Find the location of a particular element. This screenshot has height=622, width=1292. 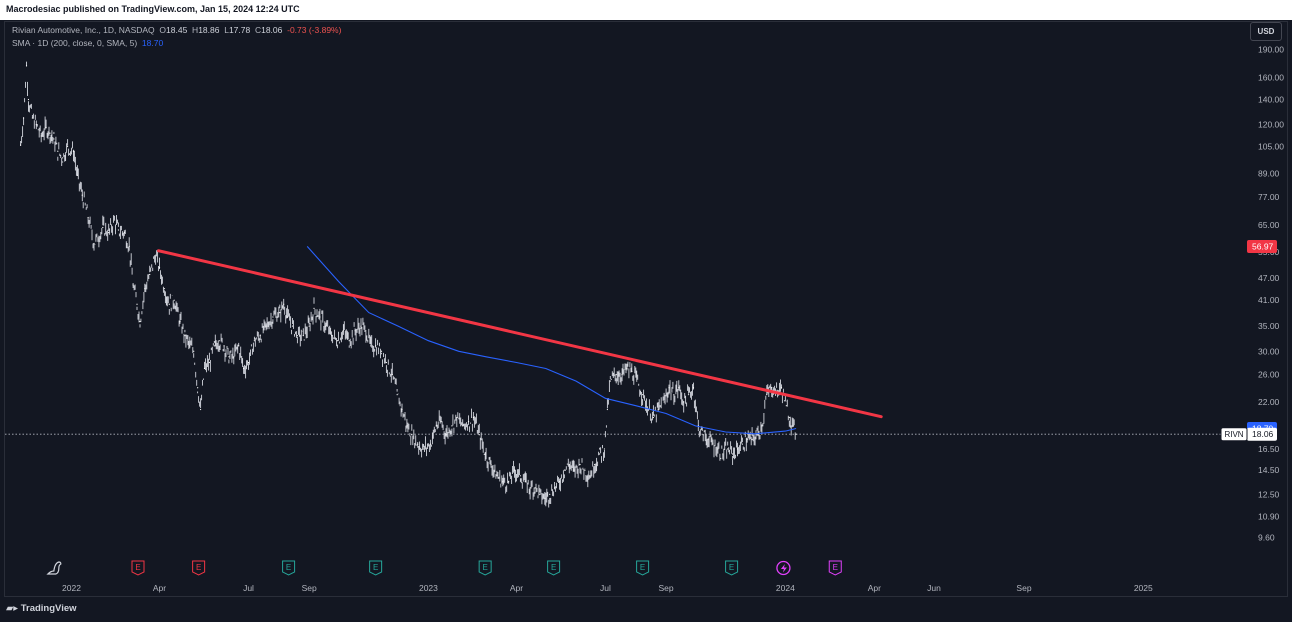

x-tick-label: 2025 is located at coordinates (1143, 588).